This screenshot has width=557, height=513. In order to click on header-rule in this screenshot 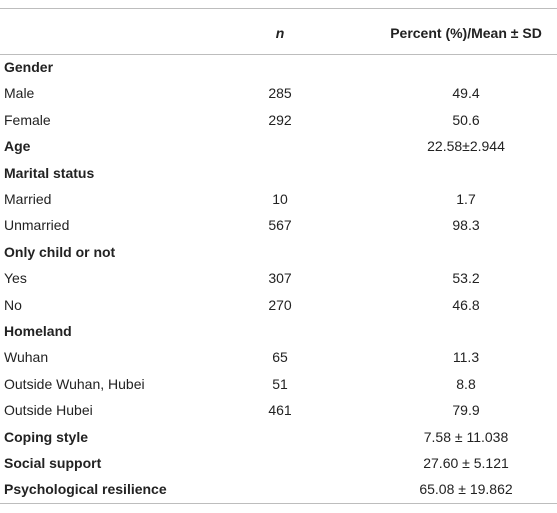, I will do `click(278, 54)`.